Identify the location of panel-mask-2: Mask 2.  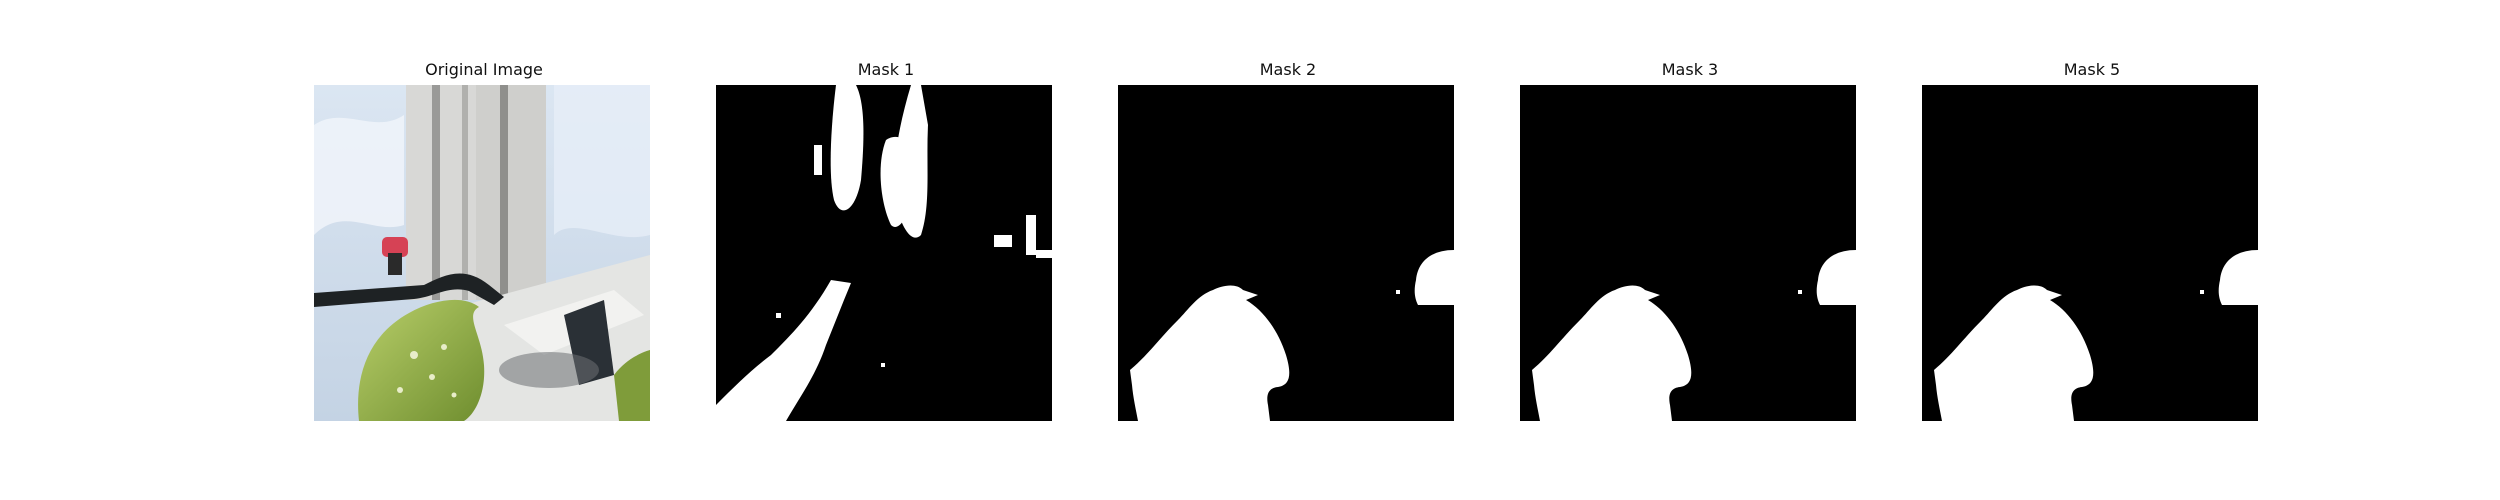
(1288, 239).